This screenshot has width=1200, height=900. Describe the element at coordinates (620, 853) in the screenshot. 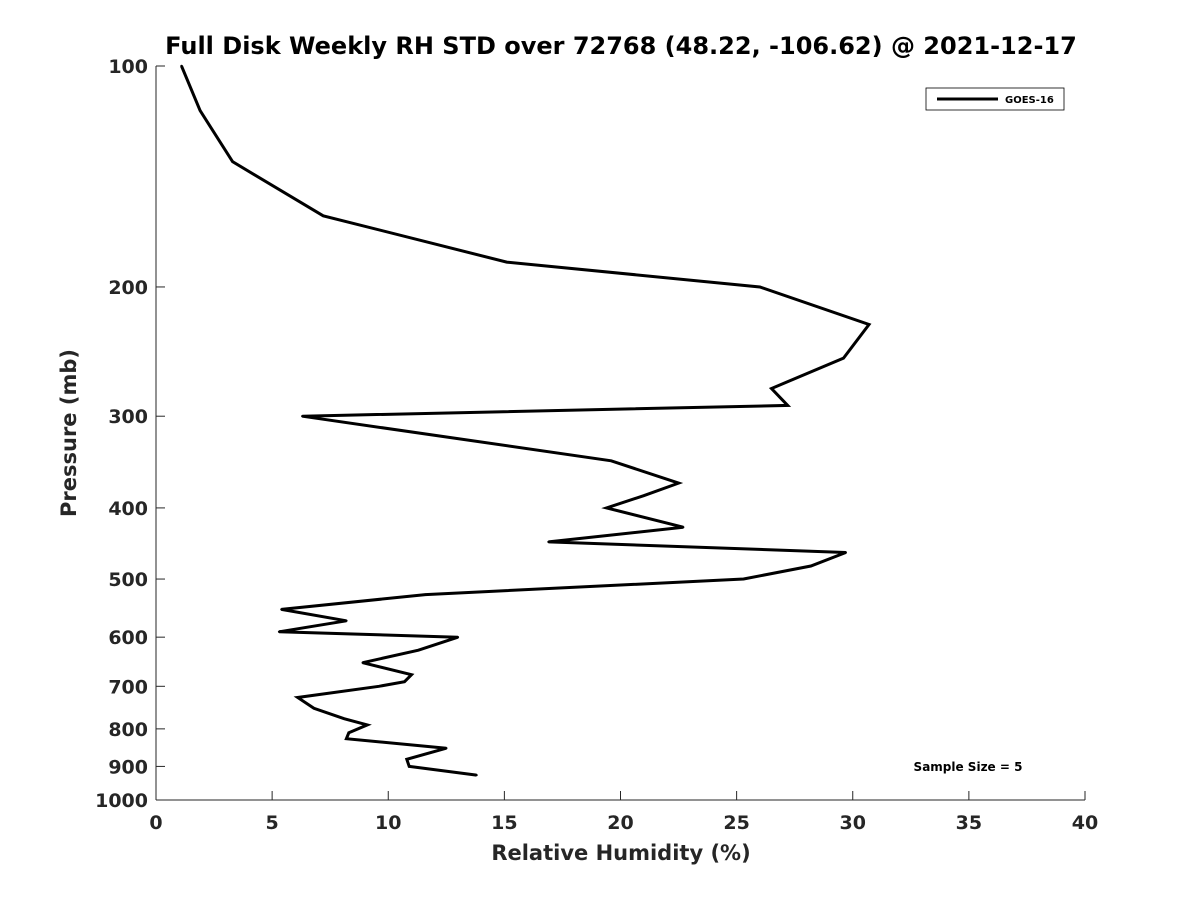

I see `x-axis-label: Relative Humidity (%)` at that location.